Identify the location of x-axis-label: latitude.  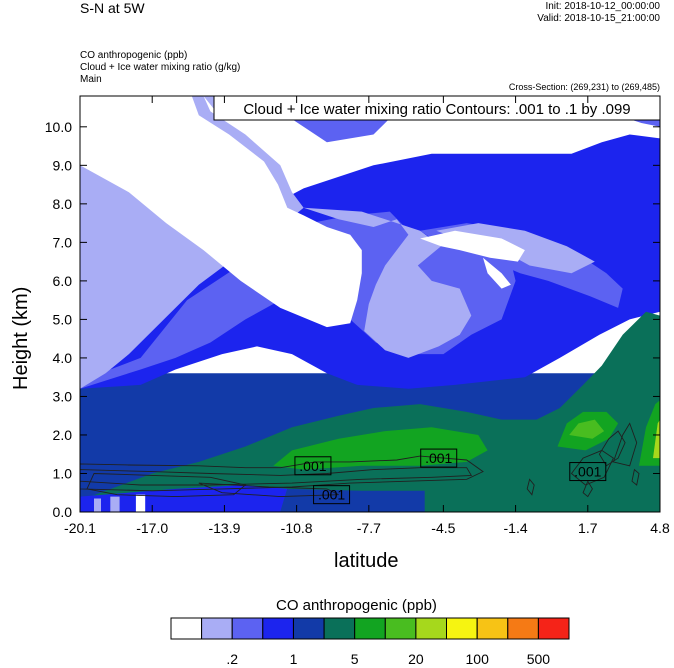
(366, 561).